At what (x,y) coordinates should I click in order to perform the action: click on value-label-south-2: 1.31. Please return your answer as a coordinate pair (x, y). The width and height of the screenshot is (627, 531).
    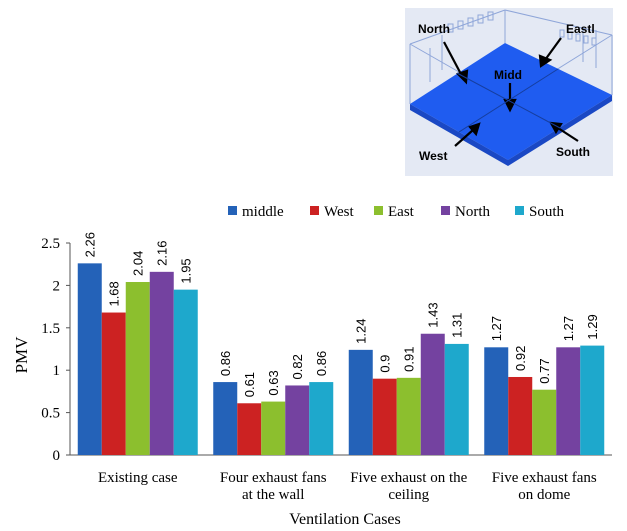
    Looking at the image, I should click on (457, 325).